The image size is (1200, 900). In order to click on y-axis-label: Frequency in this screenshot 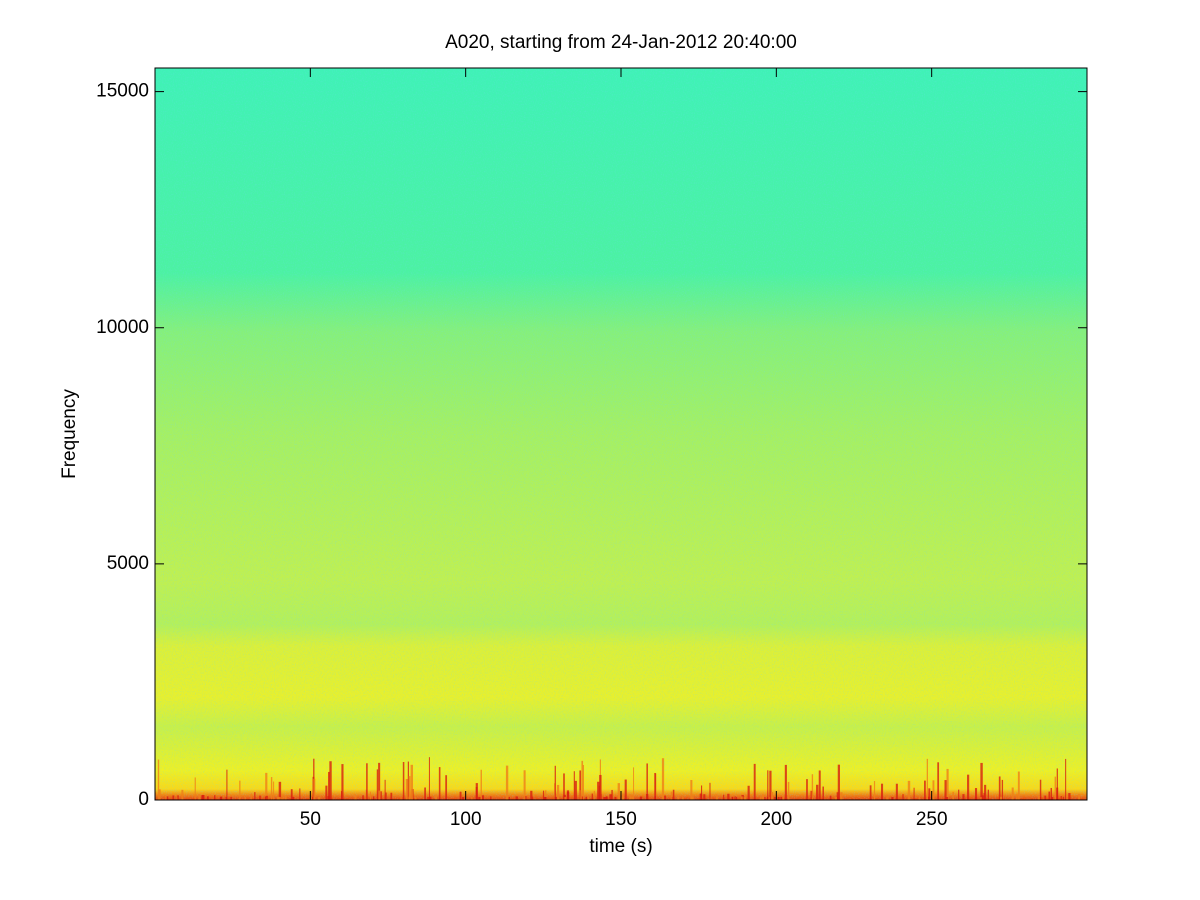, I will do `click(69, 434)`.